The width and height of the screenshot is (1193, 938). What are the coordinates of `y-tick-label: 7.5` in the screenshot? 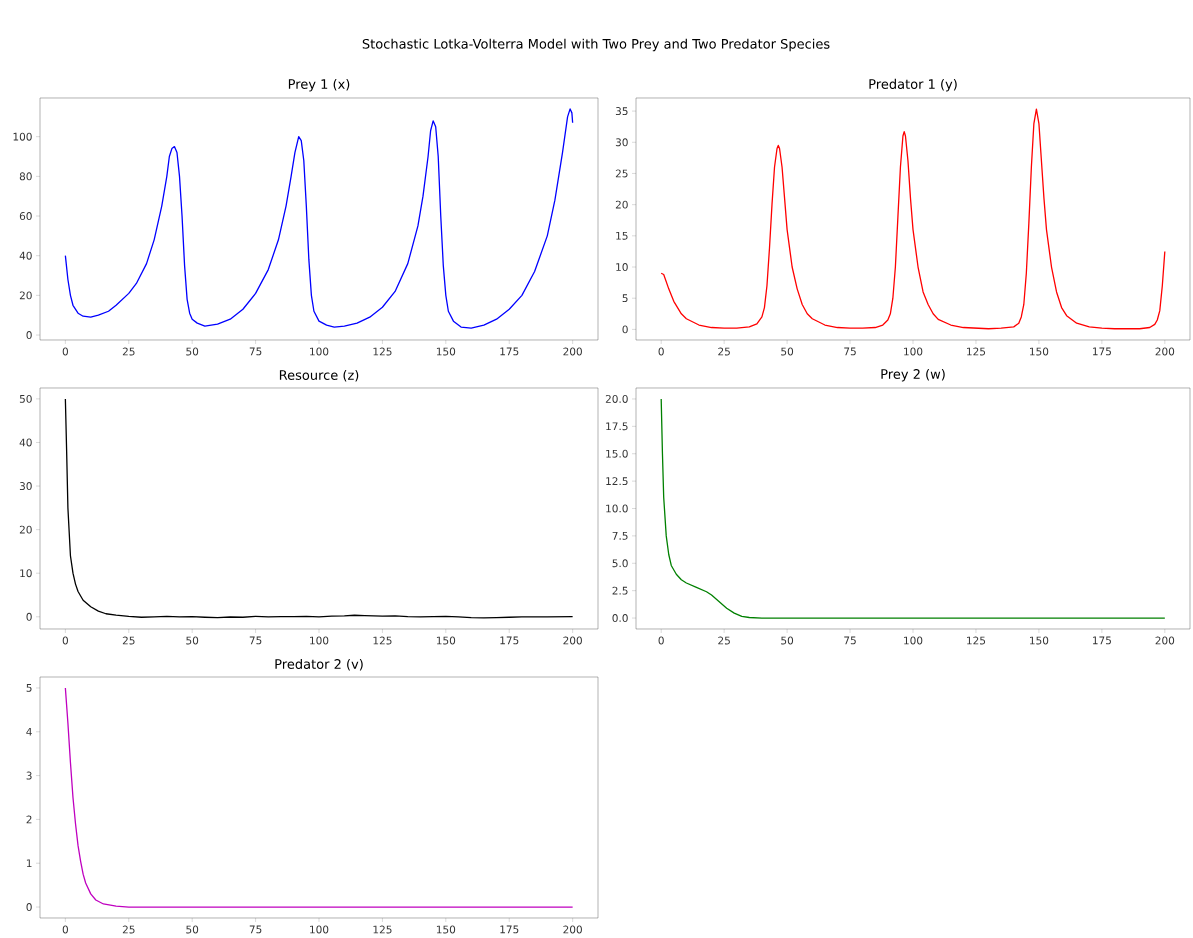 It's located at (620, 535).